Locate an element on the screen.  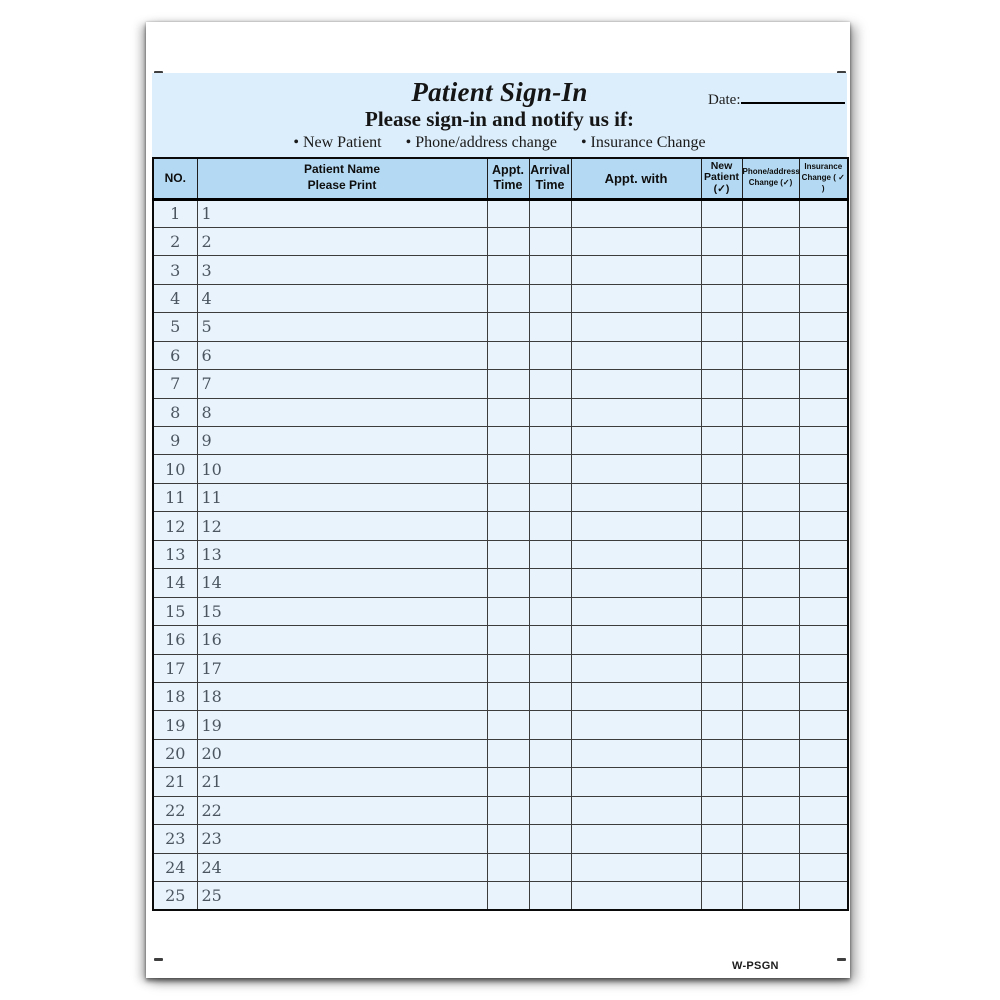
bullet-phone-address-change: • Phone/address change is located at coordinates (481, 142).